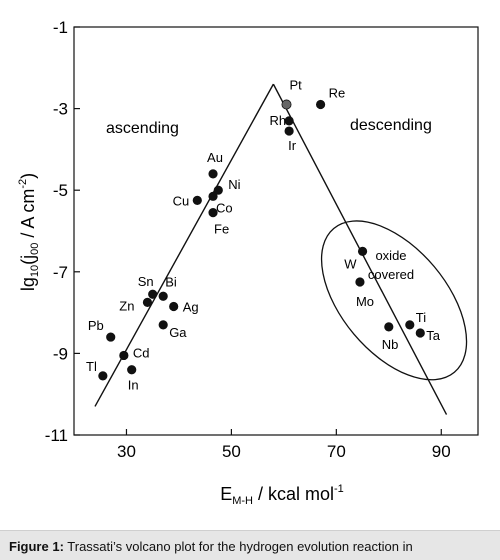 This screenshot has height=560, width=500. Describe the element at coordinates (163, 296) in the screenshot. I see `point-bi` at that location.